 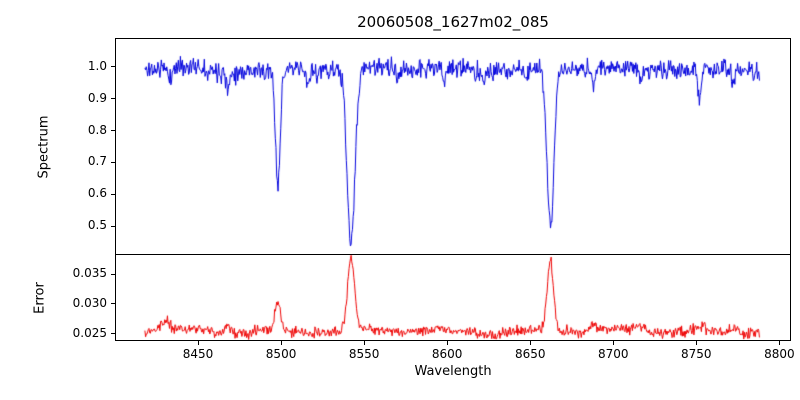 What do you see at coordinates (696, 354) in the screenshot?
I see `x-tick-label: 8750` at bounding box center [696, 354].